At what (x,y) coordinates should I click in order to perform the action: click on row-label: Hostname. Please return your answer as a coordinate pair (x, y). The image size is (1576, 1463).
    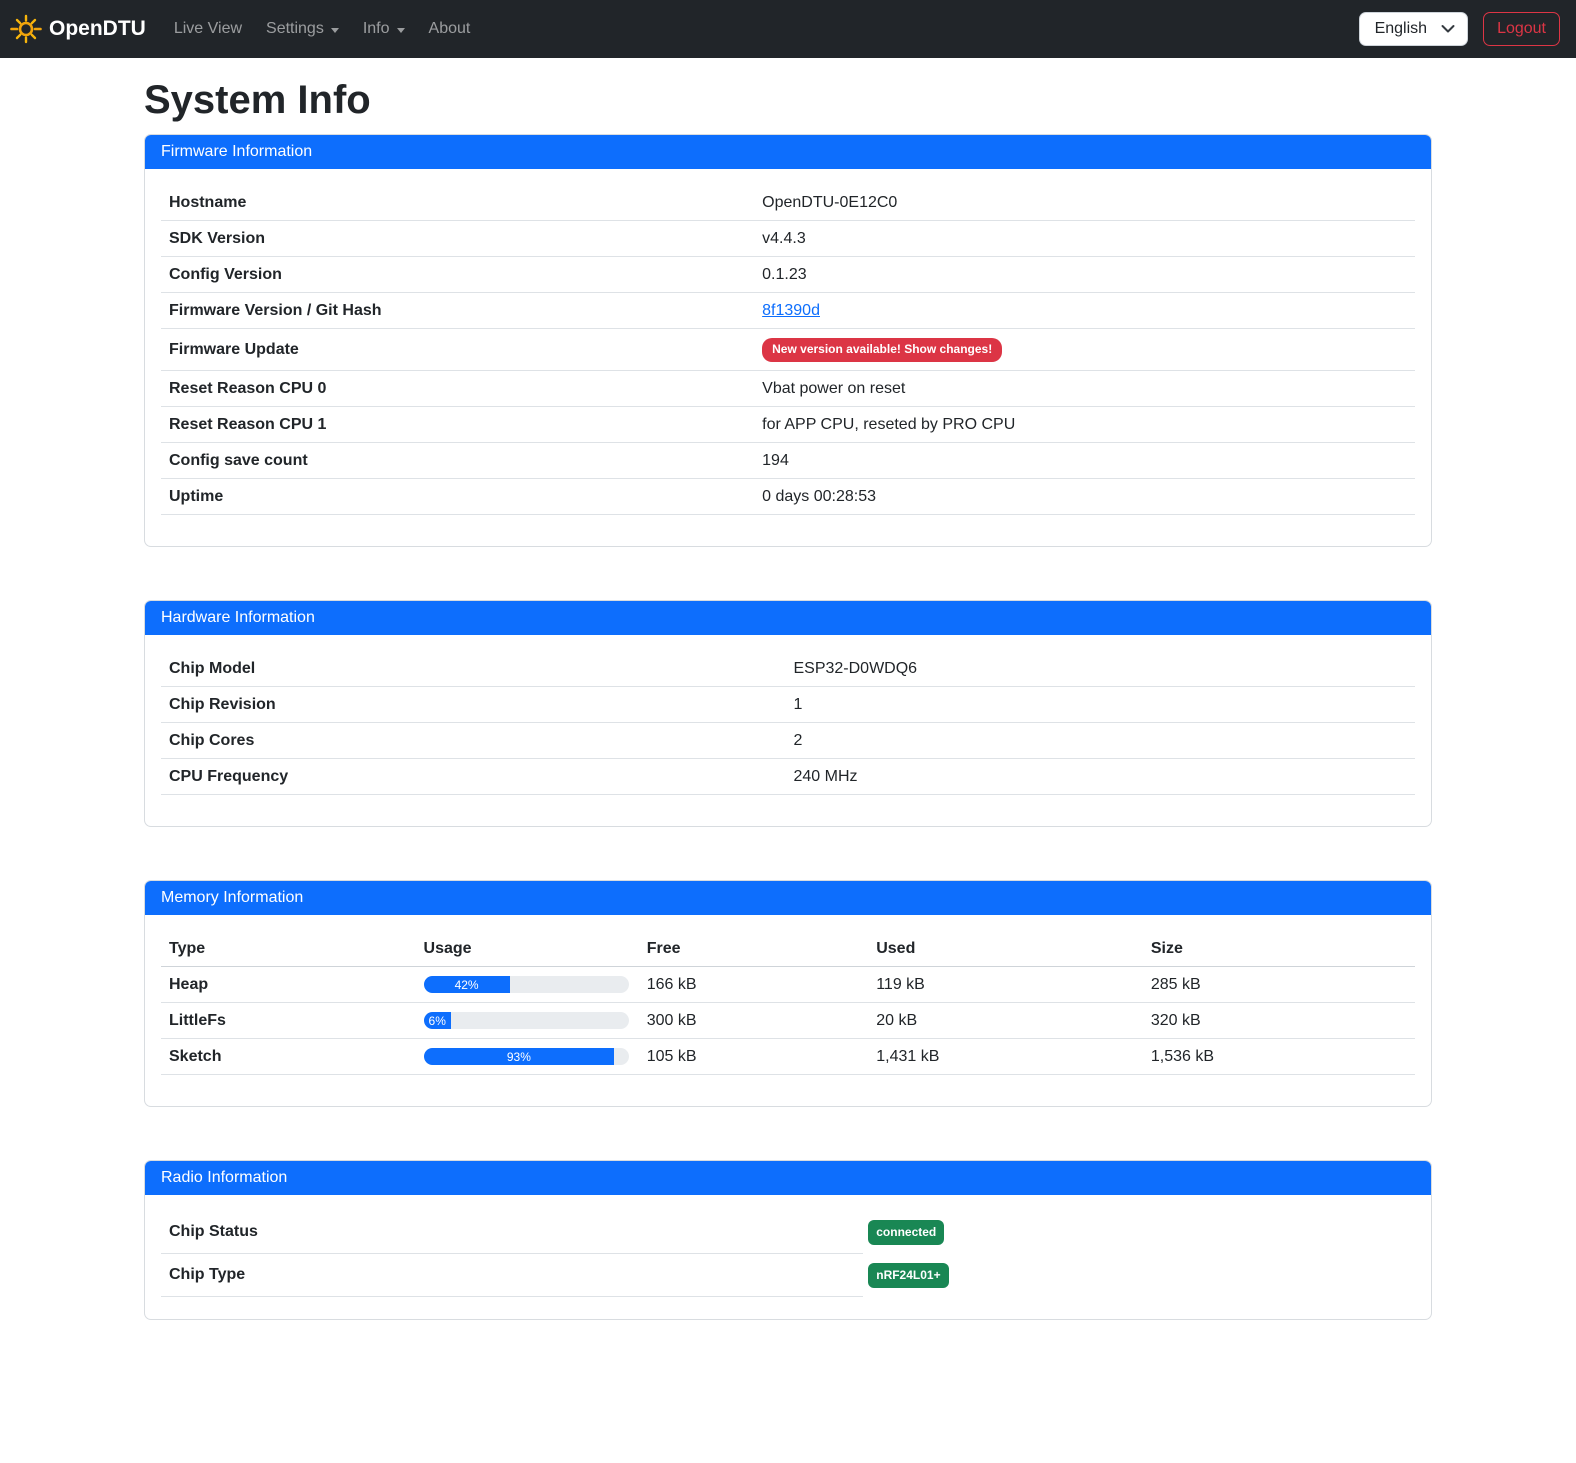
    Looking at the image, I should click on (208, 202).